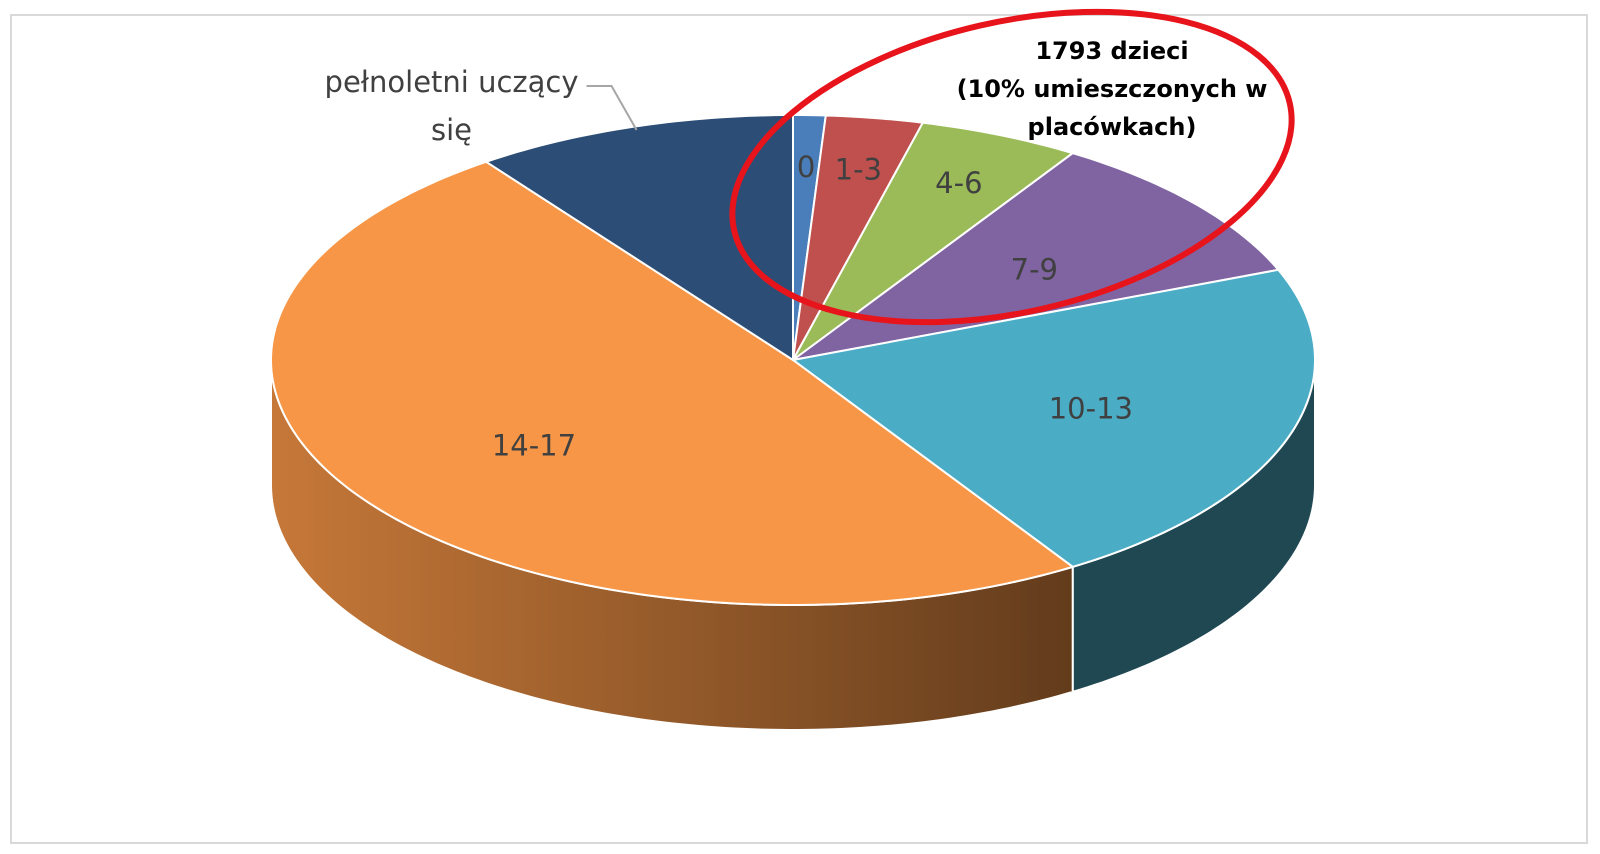 The width and height of the screenshot is (1600, 854). I want to click on annotation-ellipse, so click(1012, 167).